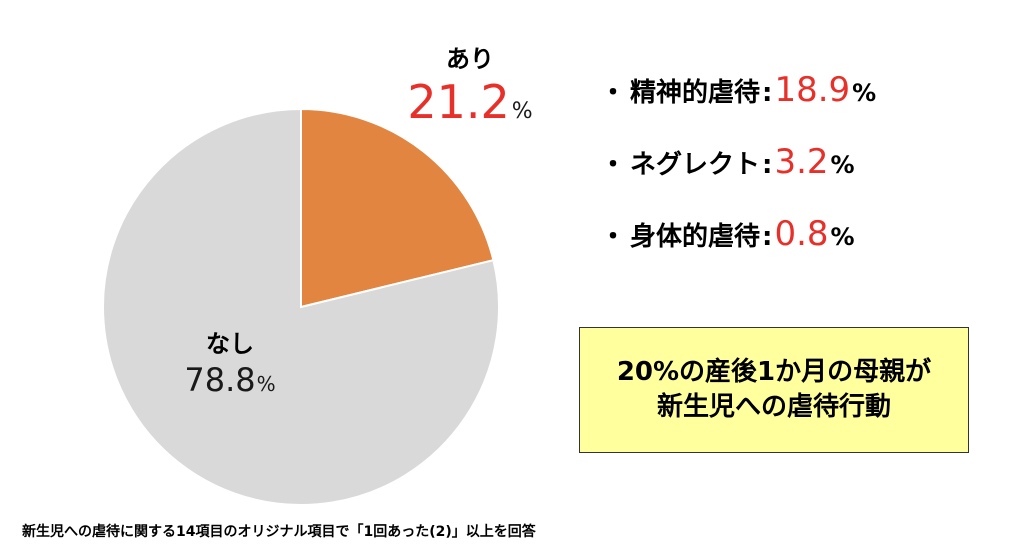 The height and width of the screenshot is (558, 1024). What do you see at coordinates (695, 237) in the screenshot?
I see `breakdown-name: 身体的虐待` at bounding box center [695, 237].